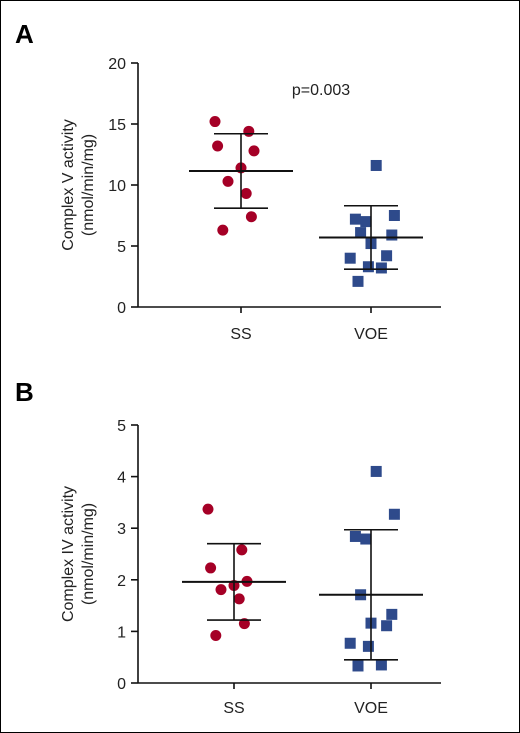 This screenshot has width=520, height=733. Describe the element at coordinates (117, 125) in the screenshot. I see `y-tick-label: 15` at that location.